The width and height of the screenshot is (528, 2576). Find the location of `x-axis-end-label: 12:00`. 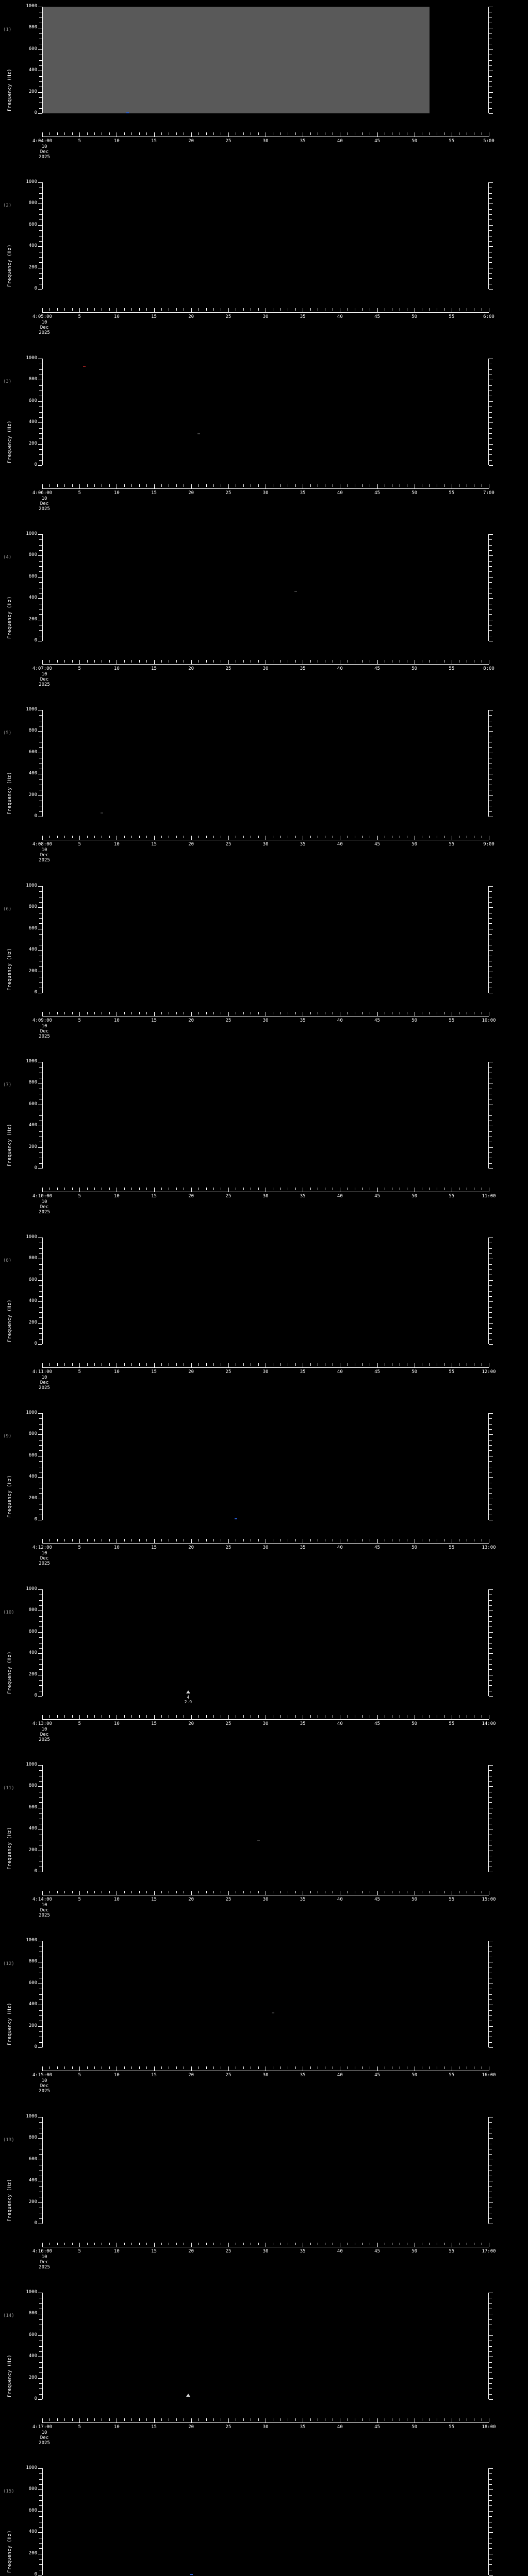

x-axis-end-label: 12:00 is located at coordinates (489, 1372).